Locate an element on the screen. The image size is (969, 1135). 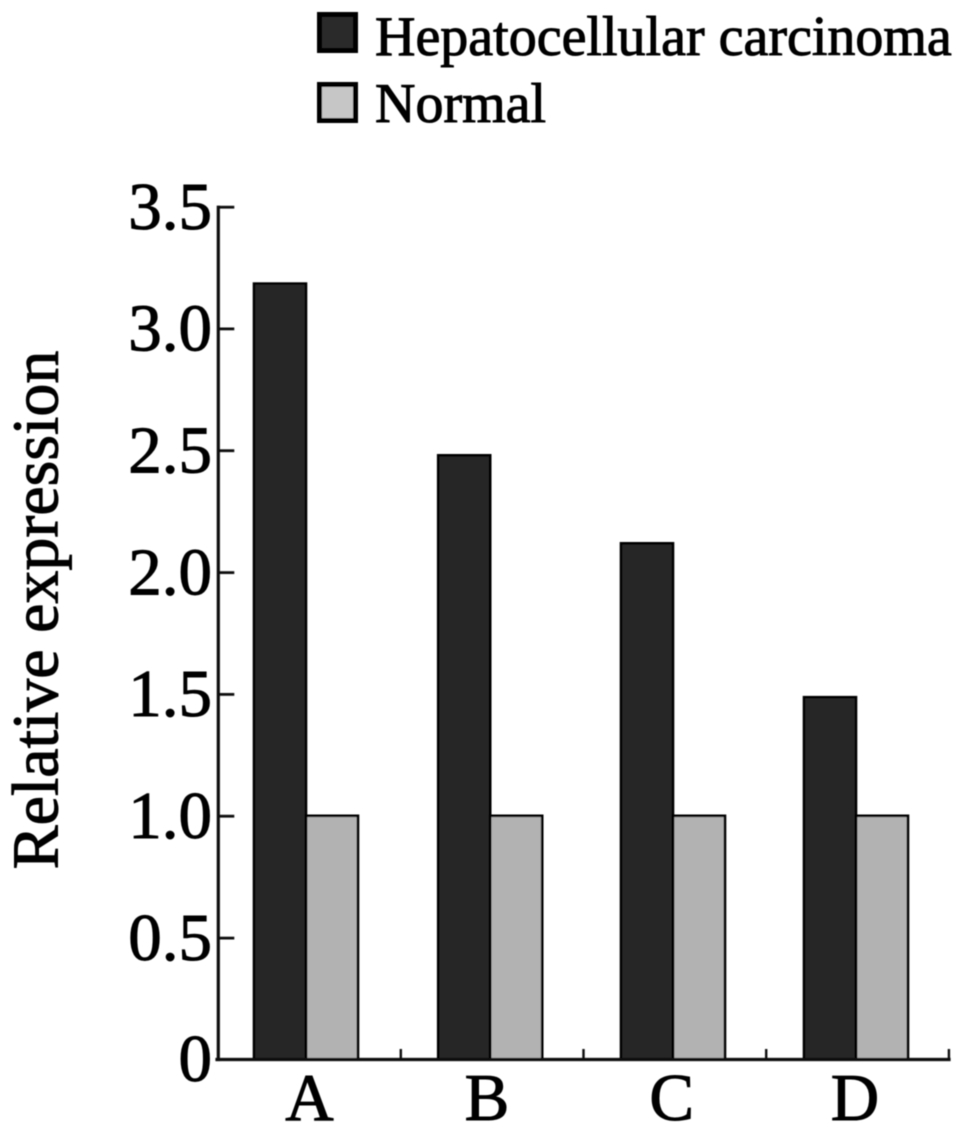
svg-text: 1.5 is located at coordinates (170, 694).